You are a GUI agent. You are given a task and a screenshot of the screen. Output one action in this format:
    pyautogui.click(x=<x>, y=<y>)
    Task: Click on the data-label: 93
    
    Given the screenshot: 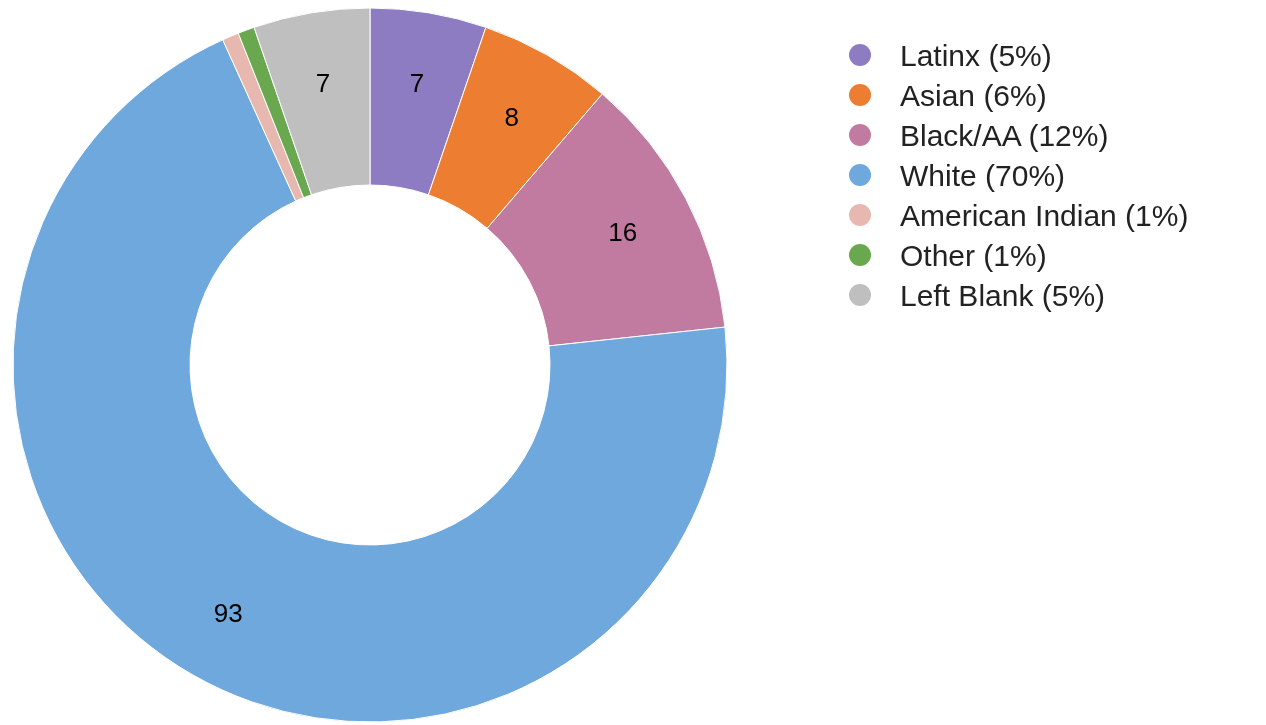 What is the action you would take?
    pyautogui.click(x=228, y=612)
    